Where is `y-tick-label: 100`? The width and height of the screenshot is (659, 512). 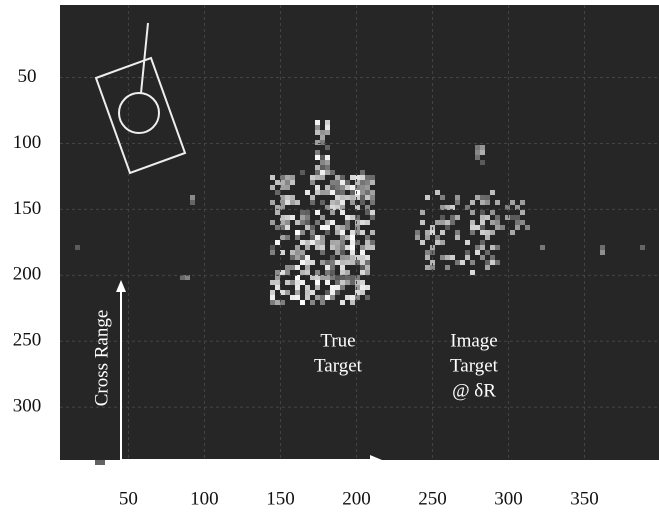 y-tick-label: 100 is located at coordinates (27, 142).